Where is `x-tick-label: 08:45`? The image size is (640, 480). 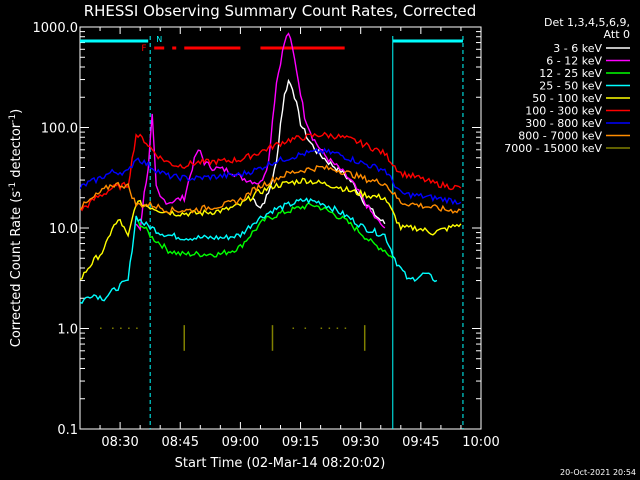
x-tick-label: 08:45 is located at coordinates (180, 442).